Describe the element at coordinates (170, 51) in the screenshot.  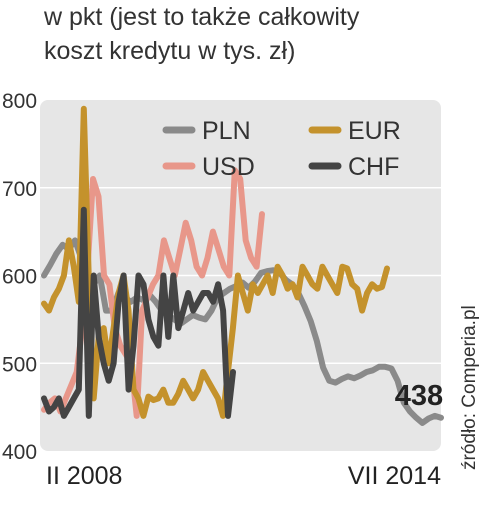
I see `chart-title-line-2: koszt kredytu w tys. zł)` at that location.